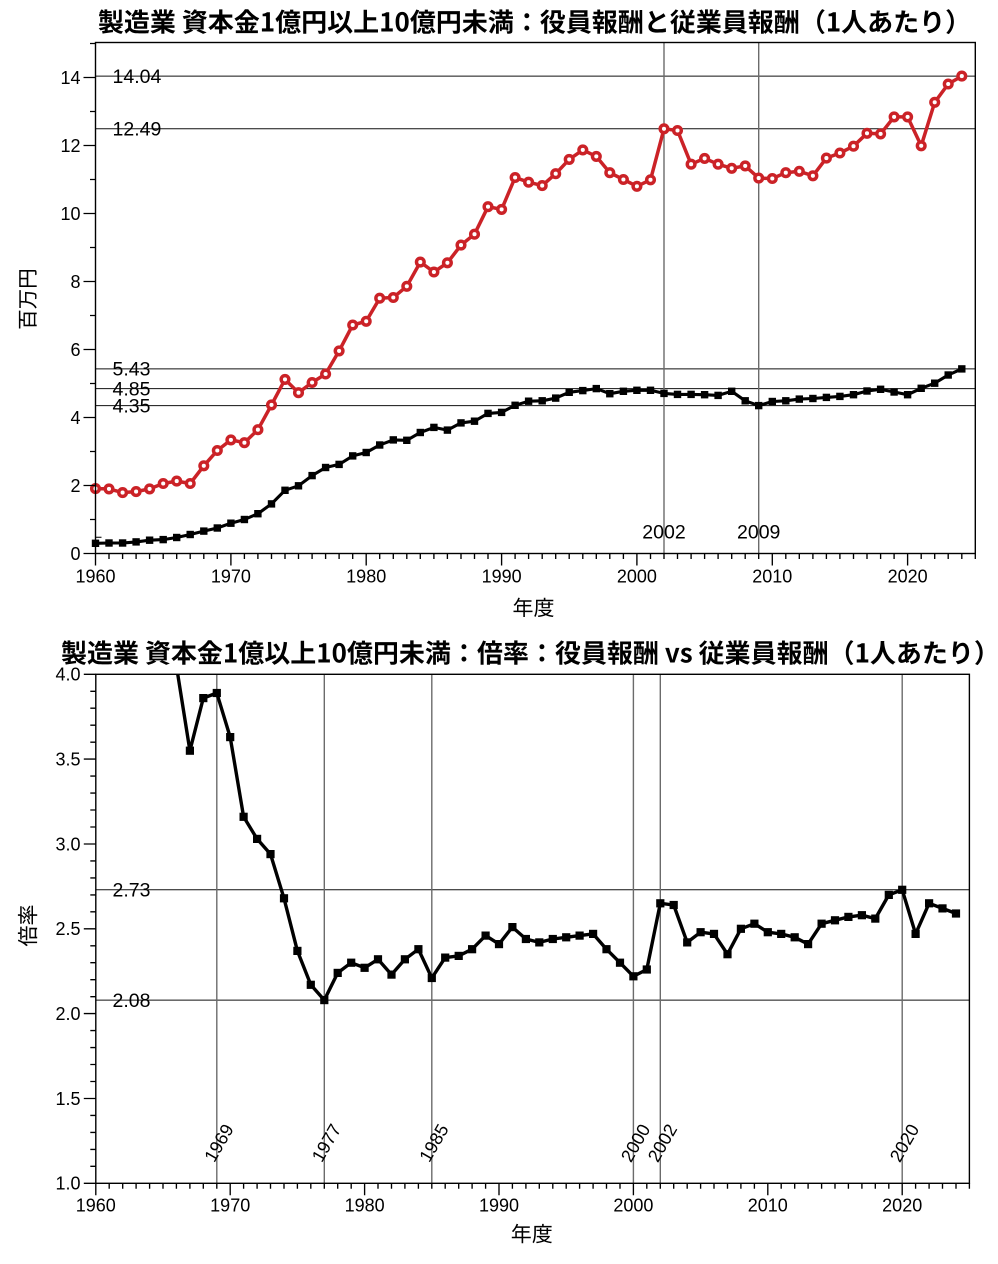  Describe the element at coordinates (70, 78) in the screenshot. I see `svg-text: 14` at that location.